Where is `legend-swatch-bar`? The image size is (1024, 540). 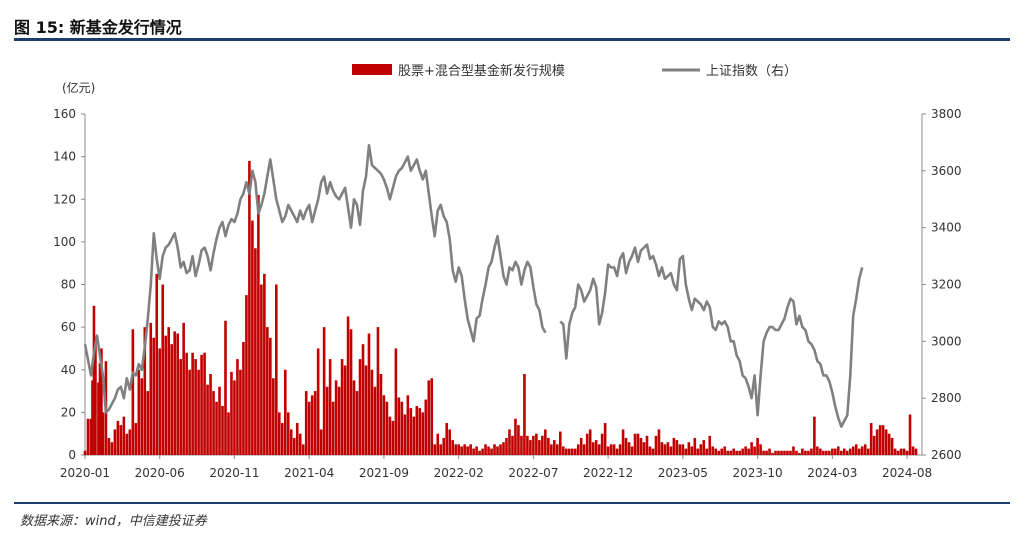
legend-swatch-bar is located at coordinates (372, 69).